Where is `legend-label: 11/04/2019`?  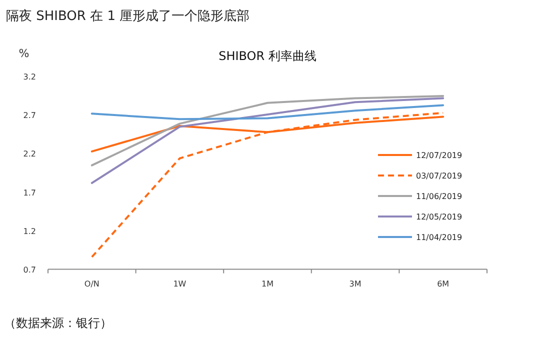 legend-label: 11/04/2019 is located at coordinates (439, 237).